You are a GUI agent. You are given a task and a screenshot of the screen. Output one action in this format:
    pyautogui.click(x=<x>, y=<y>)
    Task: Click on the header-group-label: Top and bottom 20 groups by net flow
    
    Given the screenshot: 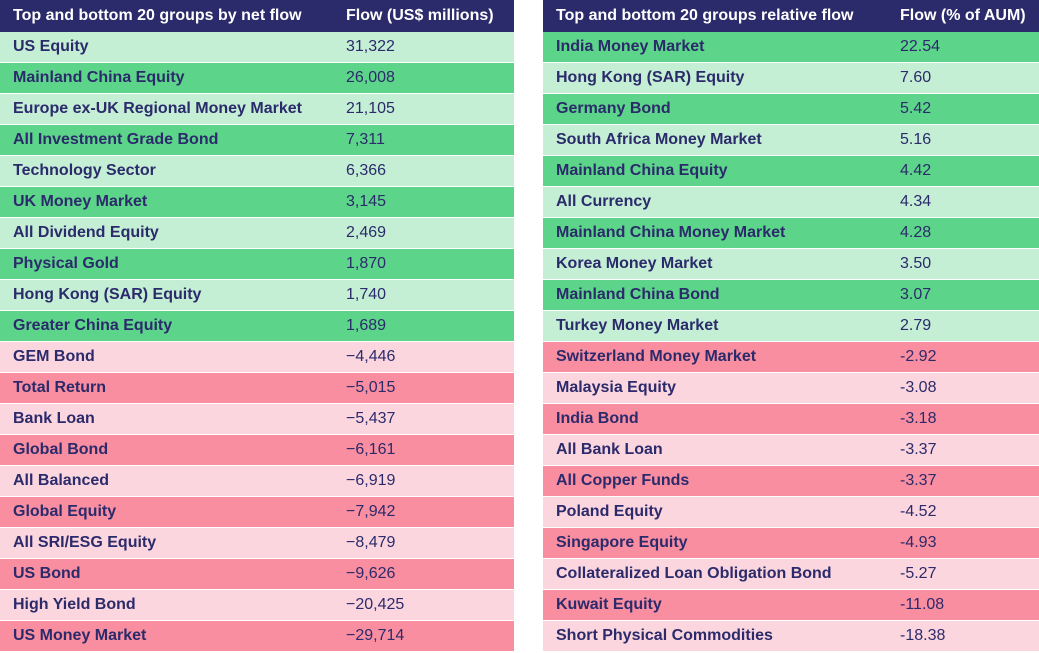 What is the action you would take?
    pyautogui.click(x=157, y=15)
    